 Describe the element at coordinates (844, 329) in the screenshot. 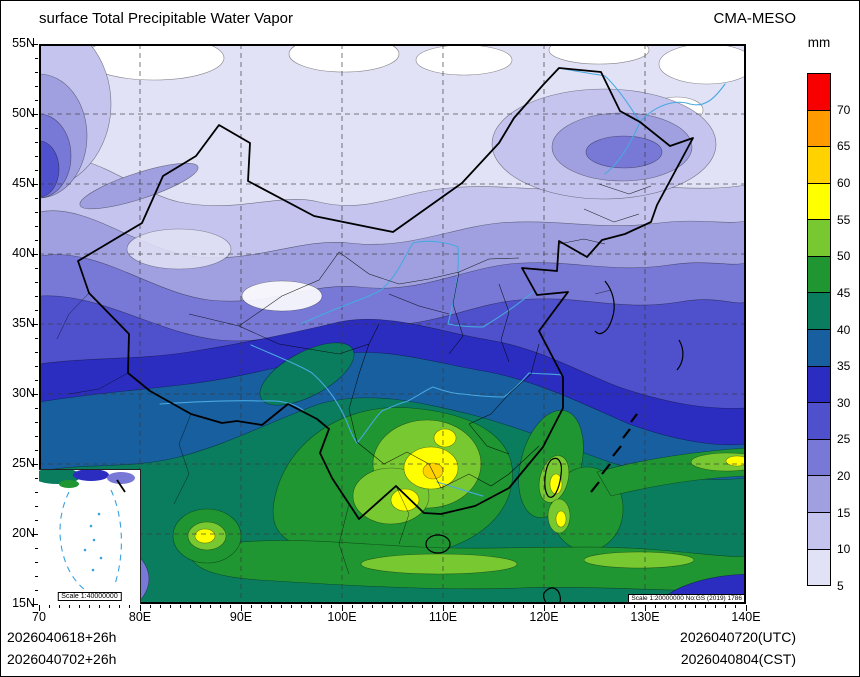

I see `colorbar-tick-label: 40` at that location.